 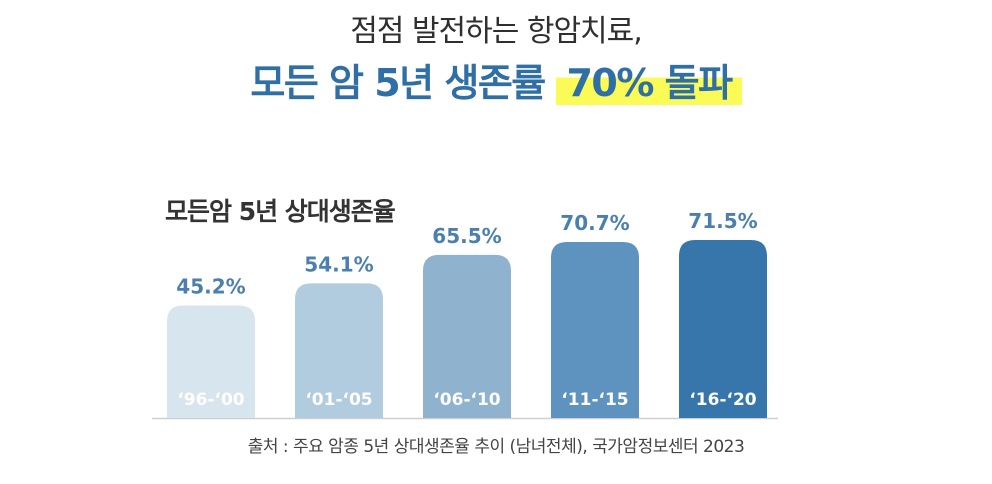 I want to click on headline-line-1: 점점 발전하는 항암치료,, so click(x=496, y=31).